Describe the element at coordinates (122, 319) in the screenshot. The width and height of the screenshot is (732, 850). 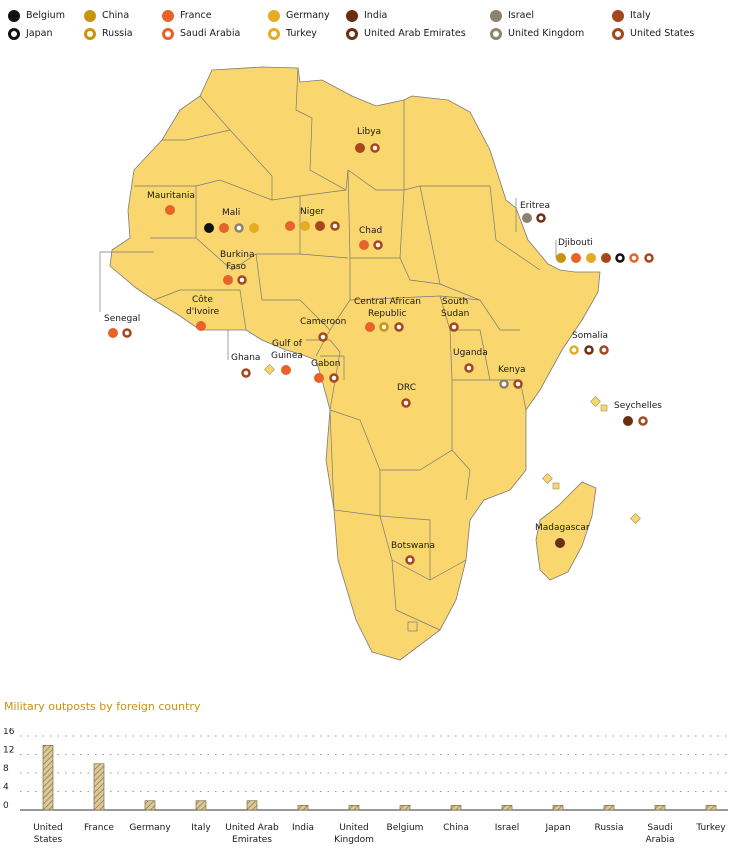
I see `label-senegal: Senegal` at that location.